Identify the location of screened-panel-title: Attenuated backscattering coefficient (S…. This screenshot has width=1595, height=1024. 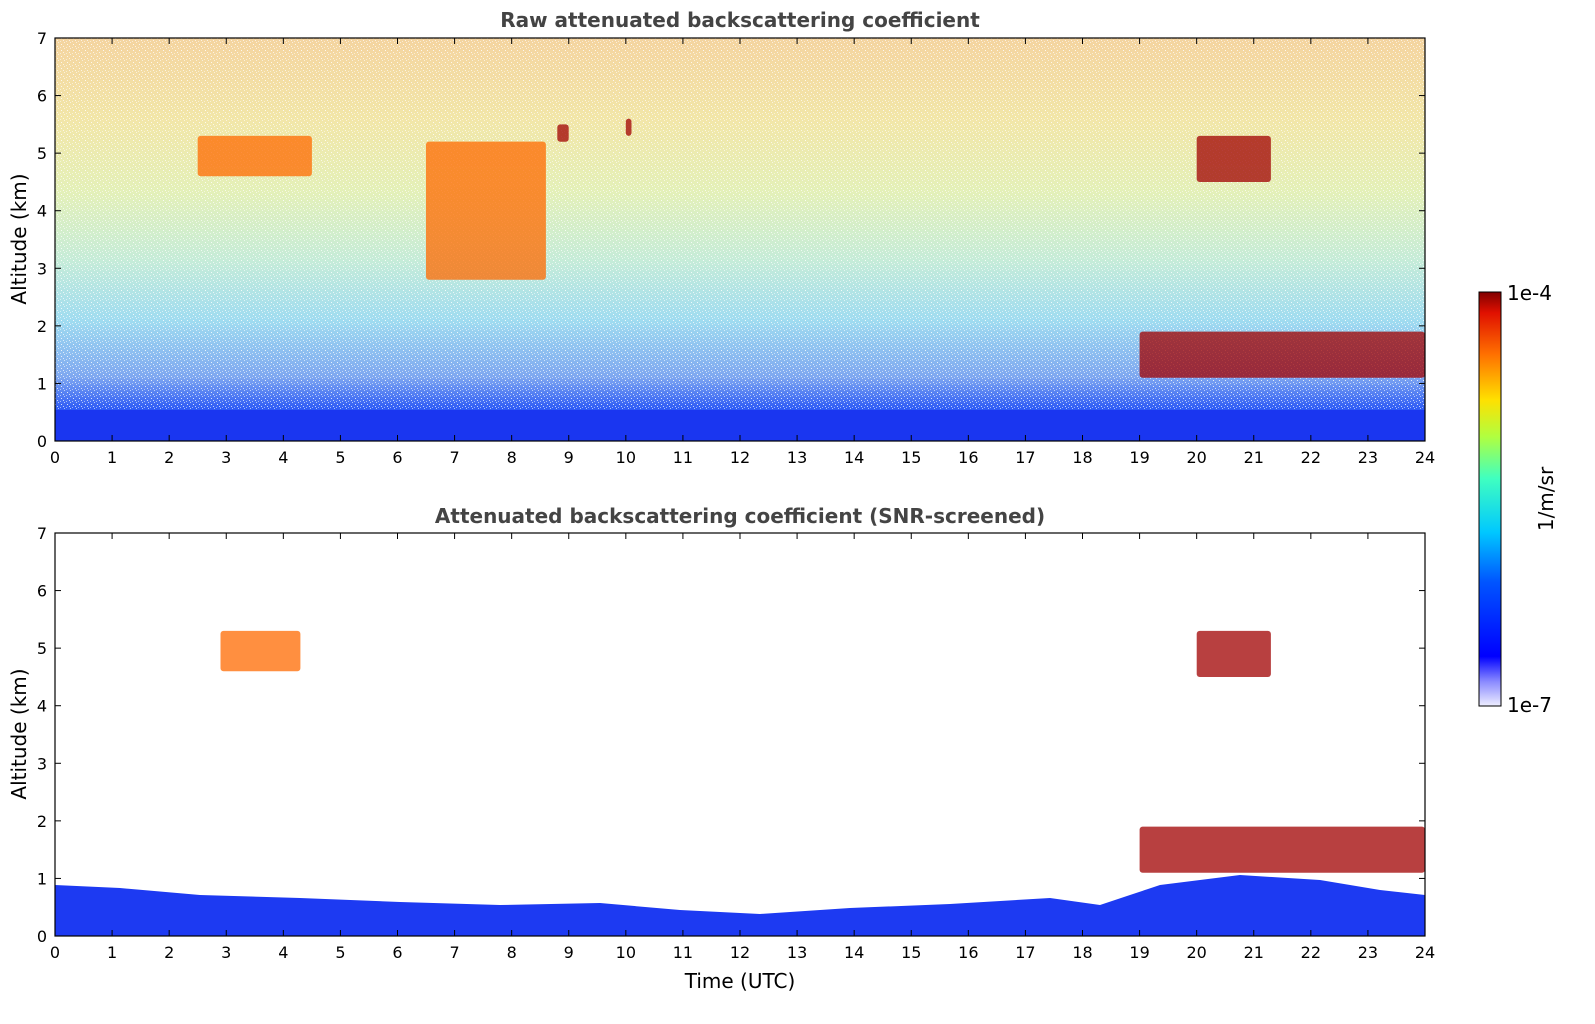
(740, 516).